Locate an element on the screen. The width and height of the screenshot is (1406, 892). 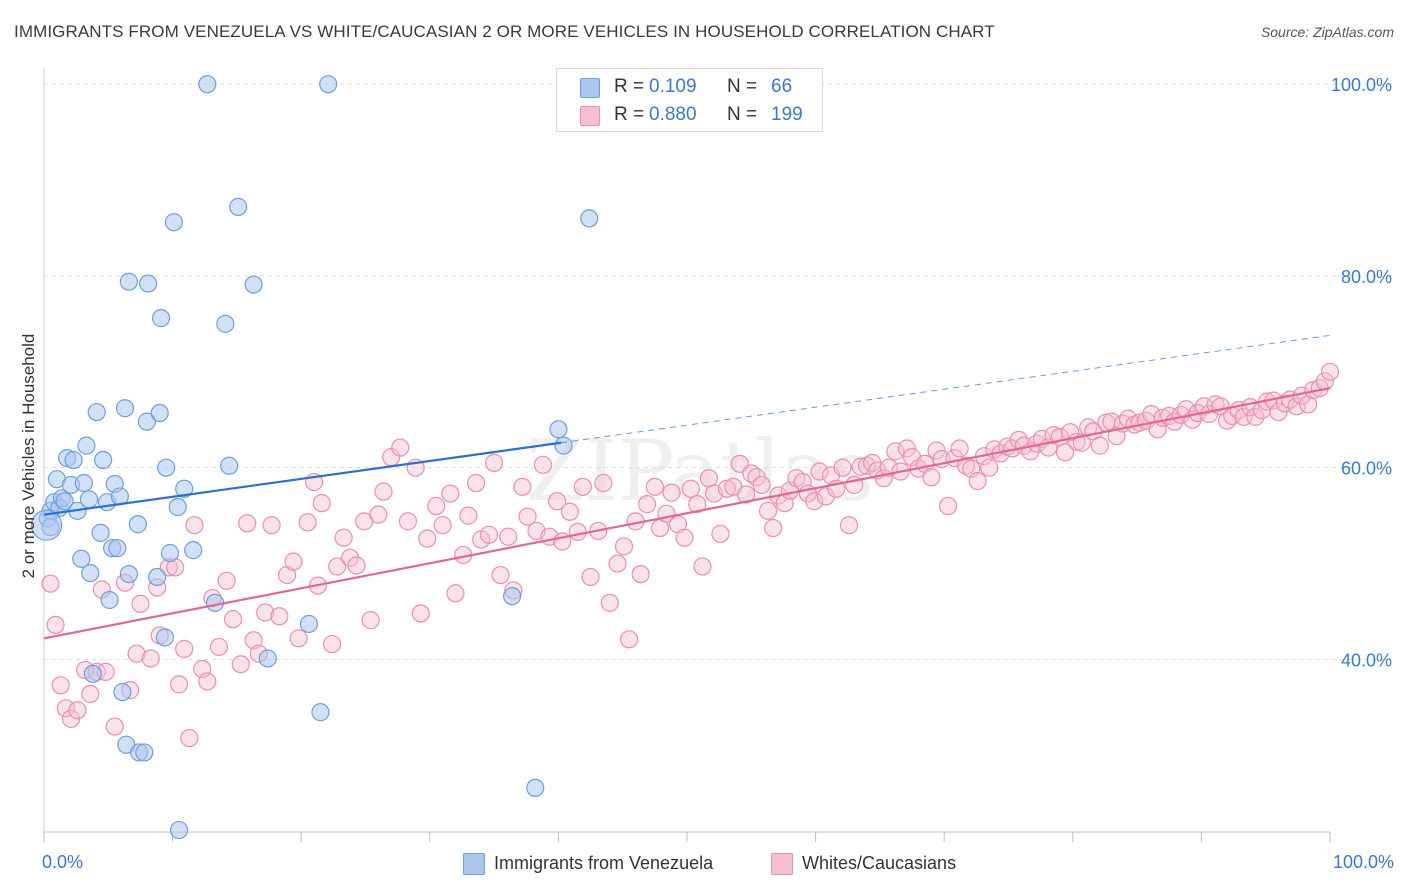
legend-label-whites: Whites/Caucasians is located at coordinates (879, 863).